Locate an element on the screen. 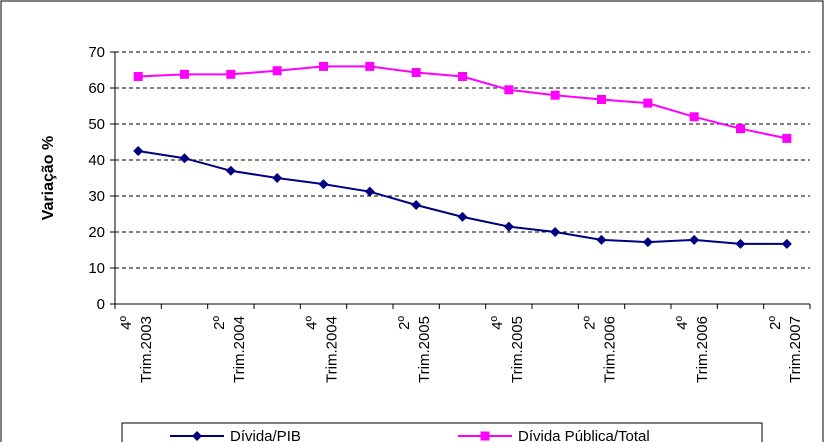 The image size is (824, 442). x-tick-label-year: Trim.2007 is located at coordinates (795, 349).